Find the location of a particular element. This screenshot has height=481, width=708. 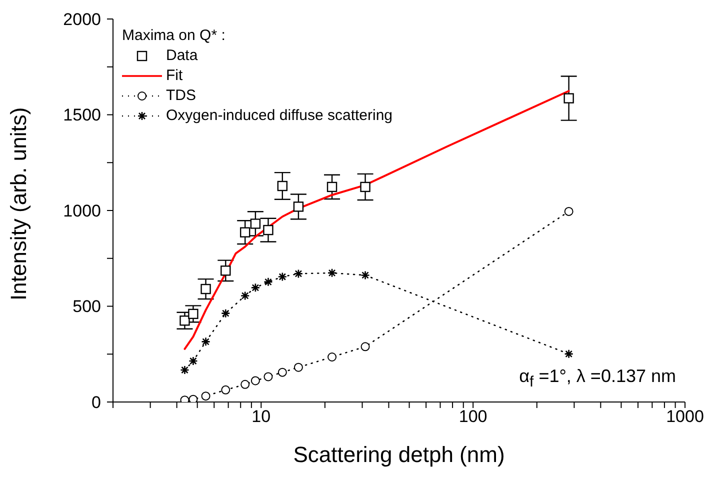

legend-label: Oxygen-induced diffuse scattering is located at coordinates (279, 116).